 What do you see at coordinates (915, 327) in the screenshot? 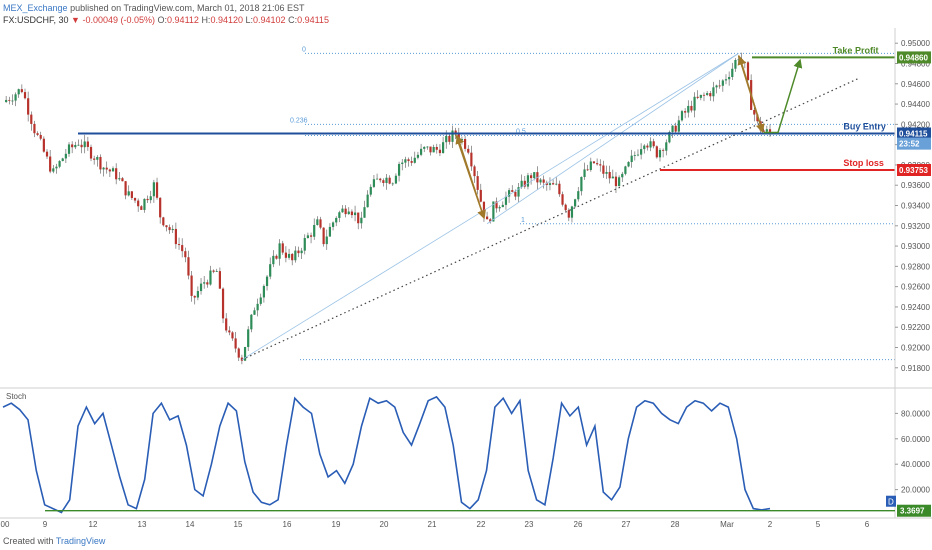
I see `price-tick-label: 0.92200` at bounding box center [915, 327].